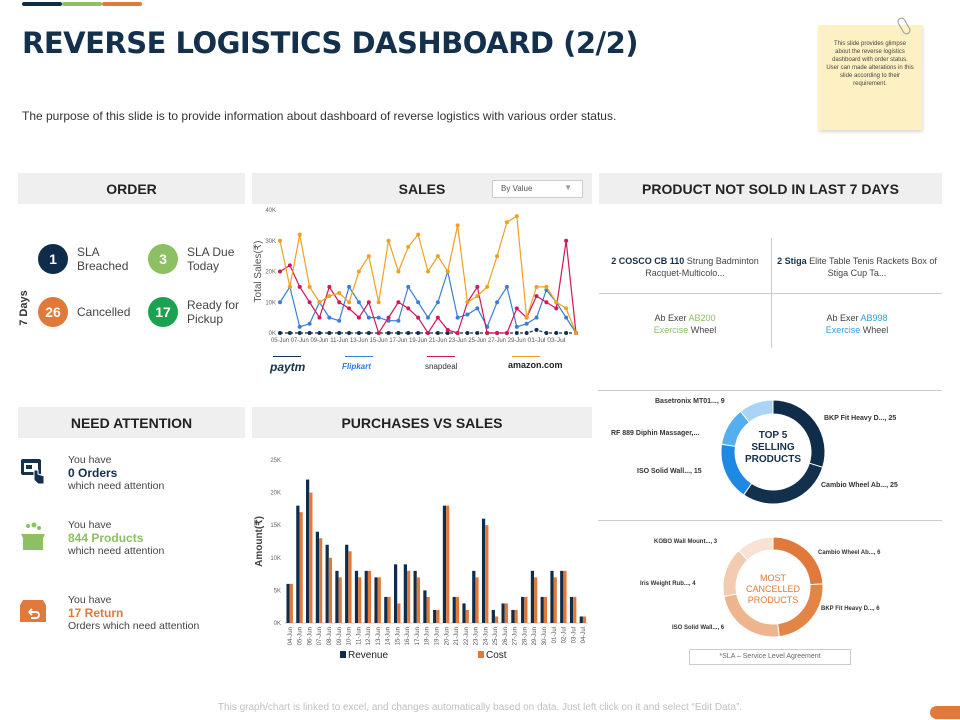 The width and height of the screenshot is (960, 720). I want to click on x-tick-label: 03-Jul, so click(574, 635).